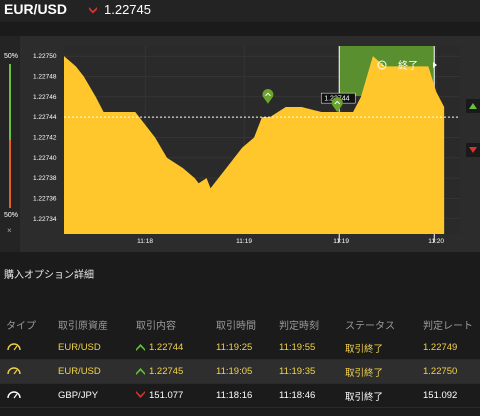 This screenshot has height=416, width=480. Describe the element at coordinates (11, 56) in the screenshot. I see `gauge-top-label: 50%` at that location.